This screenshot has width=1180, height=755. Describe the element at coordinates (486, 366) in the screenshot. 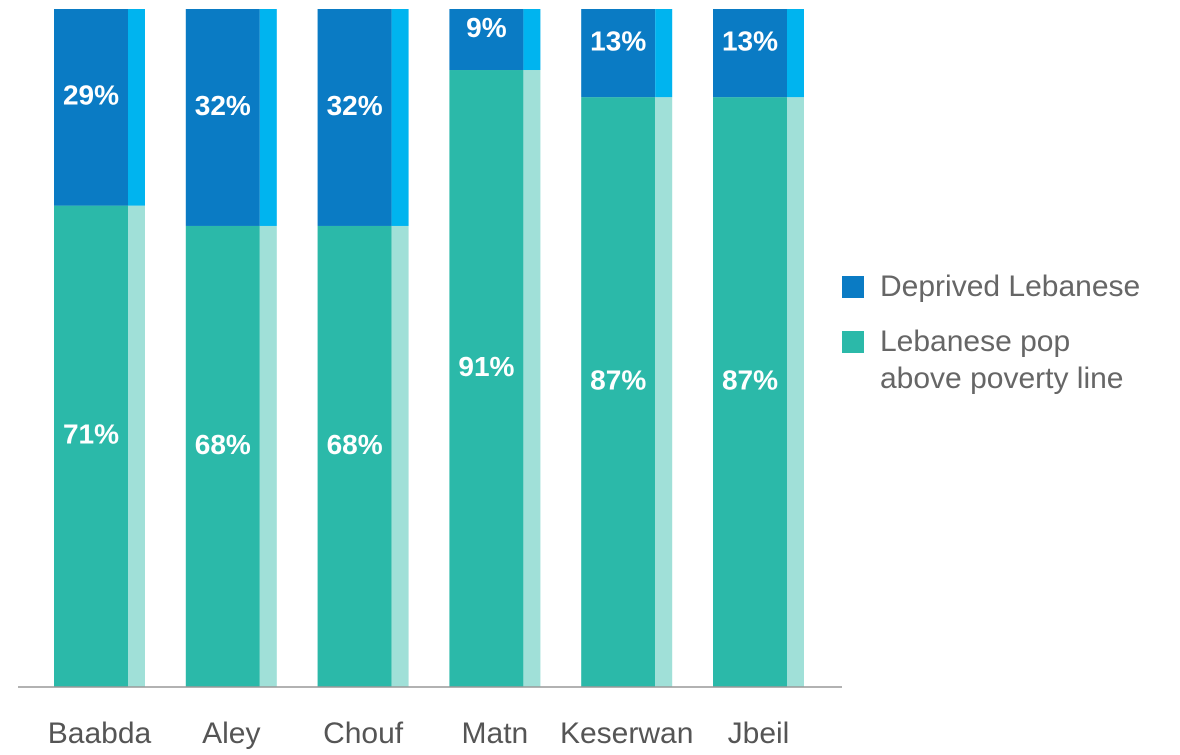

I see `value-label: 91%` at that location.